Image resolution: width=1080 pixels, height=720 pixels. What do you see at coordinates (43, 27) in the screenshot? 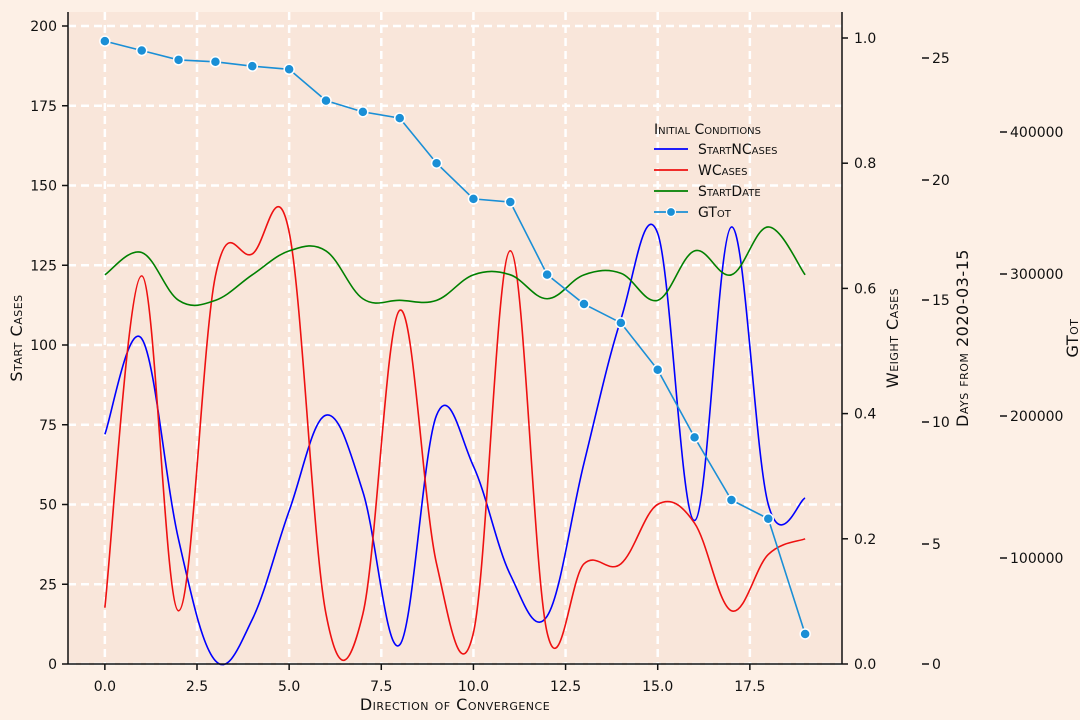
I see `y-tick-label-left: 200` at bounding box center [43, 27].